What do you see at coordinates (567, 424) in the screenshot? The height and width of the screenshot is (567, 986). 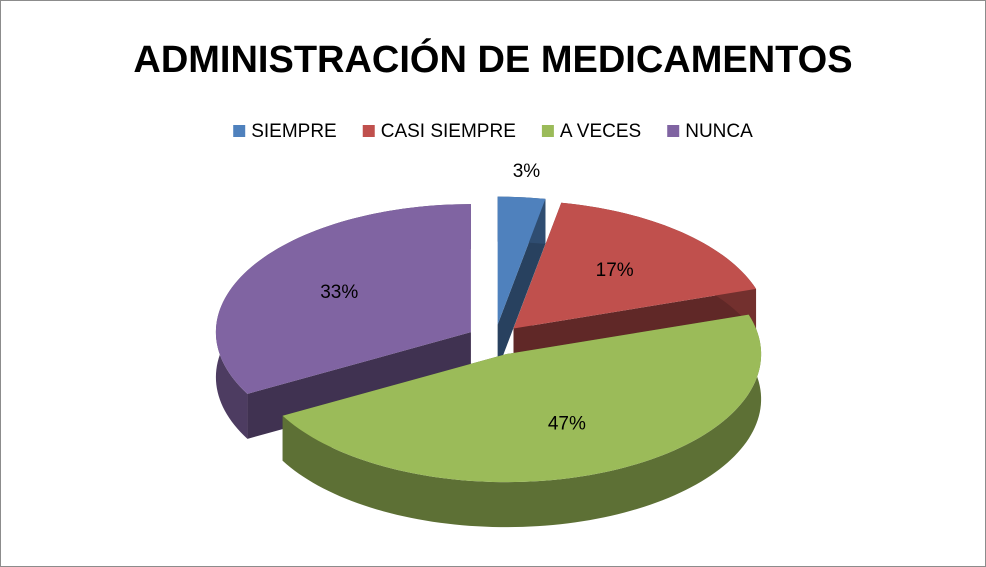 I see `data-label: 47%` at bounding box center [567, 424].